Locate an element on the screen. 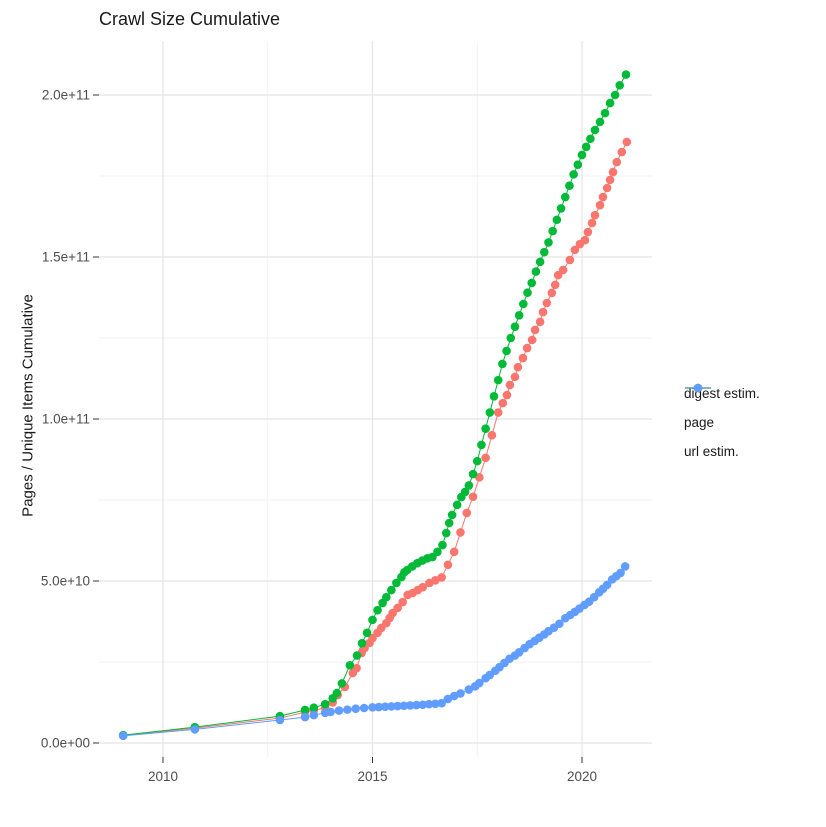  legend-label: page is located at coordinates (699, 422).